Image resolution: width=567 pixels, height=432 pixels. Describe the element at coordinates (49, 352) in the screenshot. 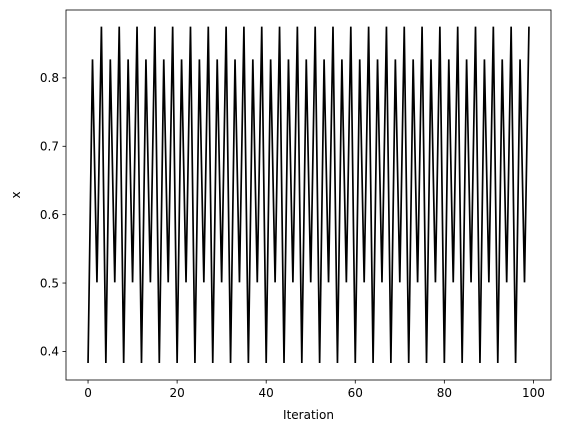

I see `y-tick-label: 0.4` at that location.